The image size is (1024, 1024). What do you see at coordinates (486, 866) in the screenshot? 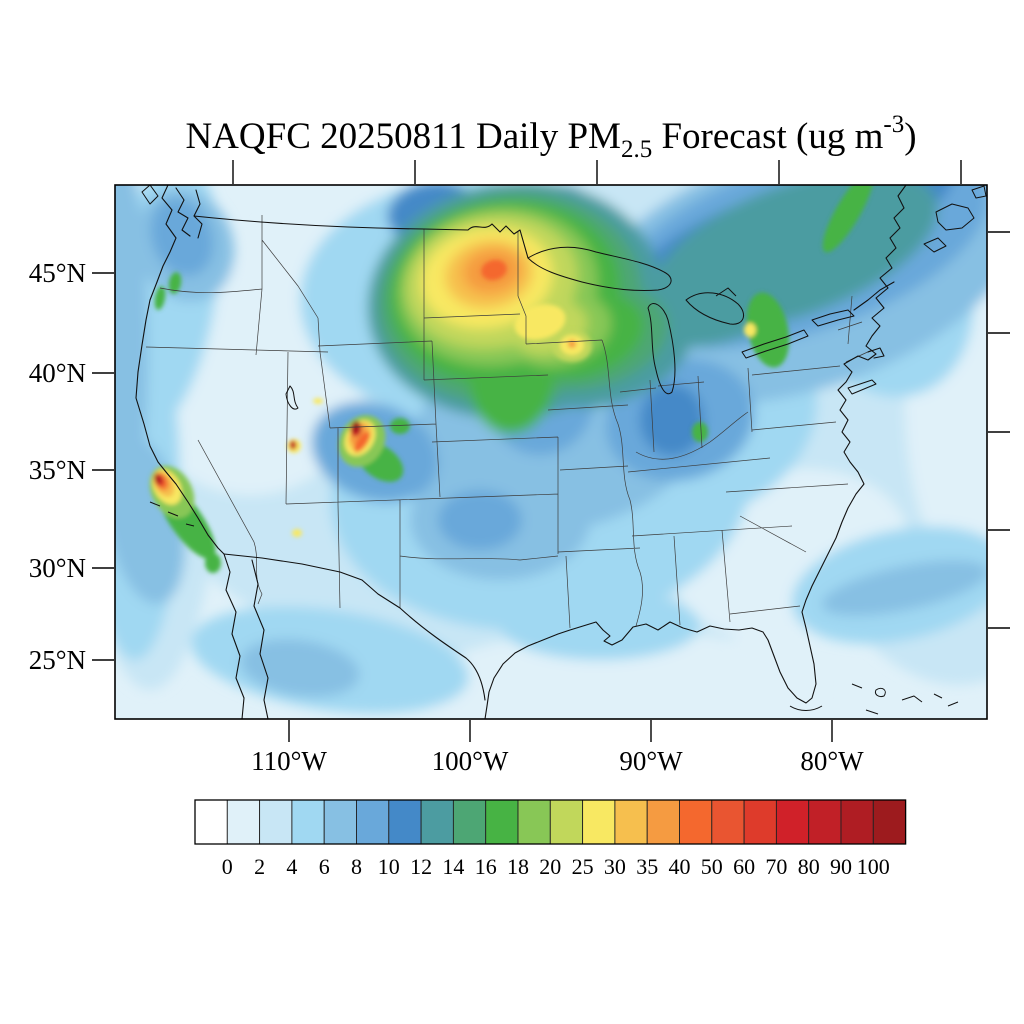
I see `colorbar-boundary-label: 16` at bounding box center [486, 866].